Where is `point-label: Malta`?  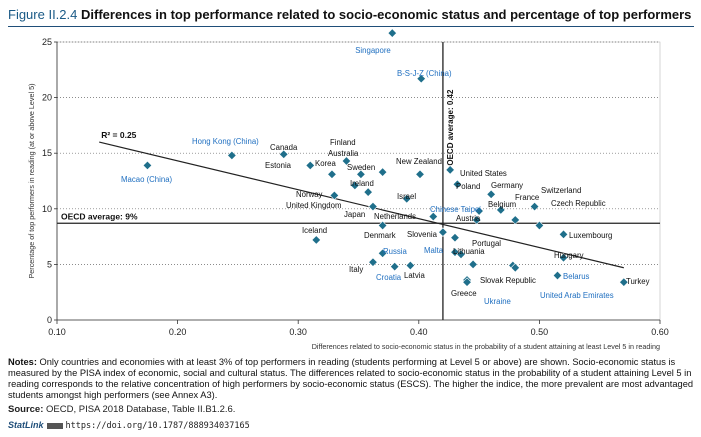 point-label: Malta is located at coordinates (434, 250).